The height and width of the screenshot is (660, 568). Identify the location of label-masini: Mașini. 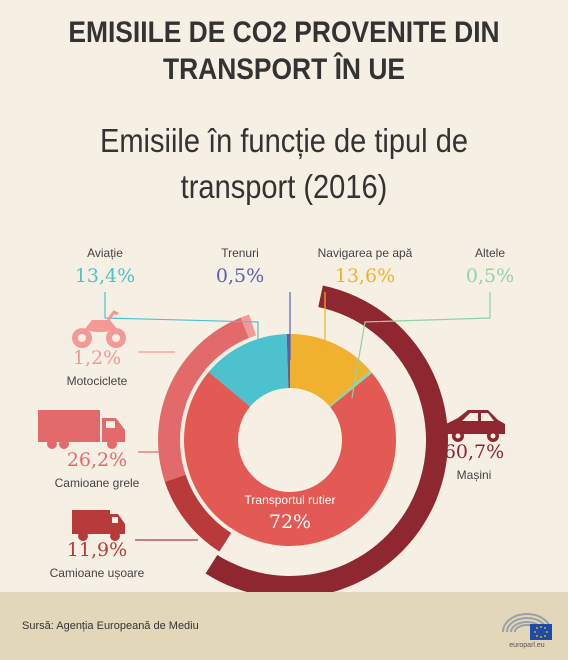
(474, 475).